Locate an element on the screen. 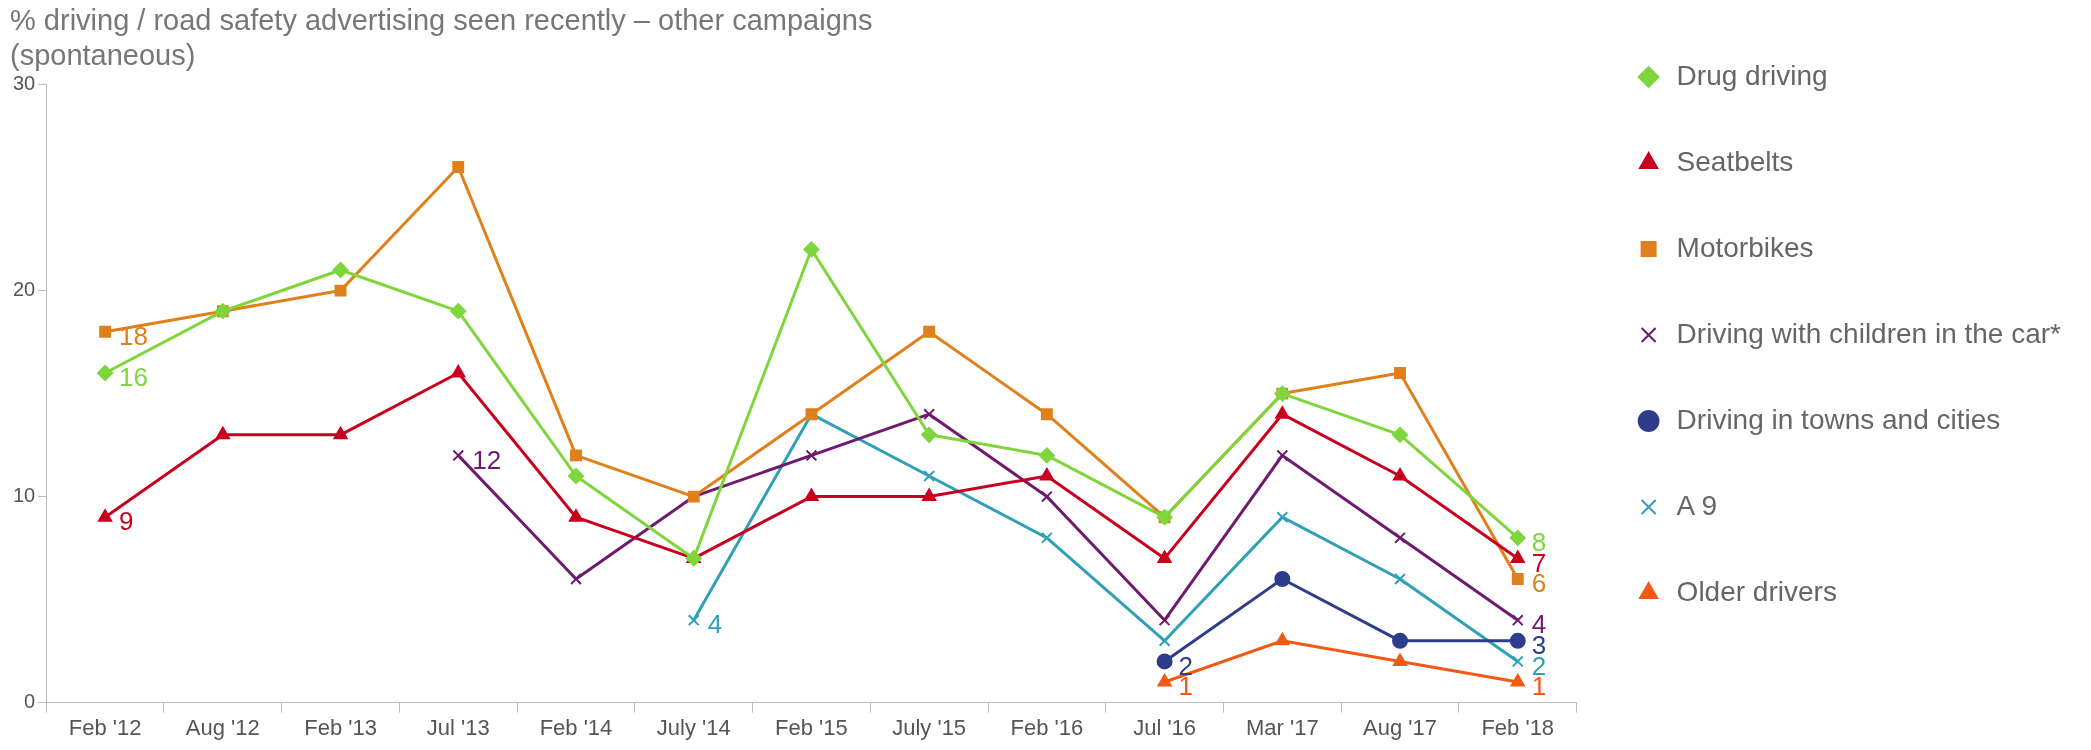  y-tick-label: 20 is located at coordinates (24, 289).